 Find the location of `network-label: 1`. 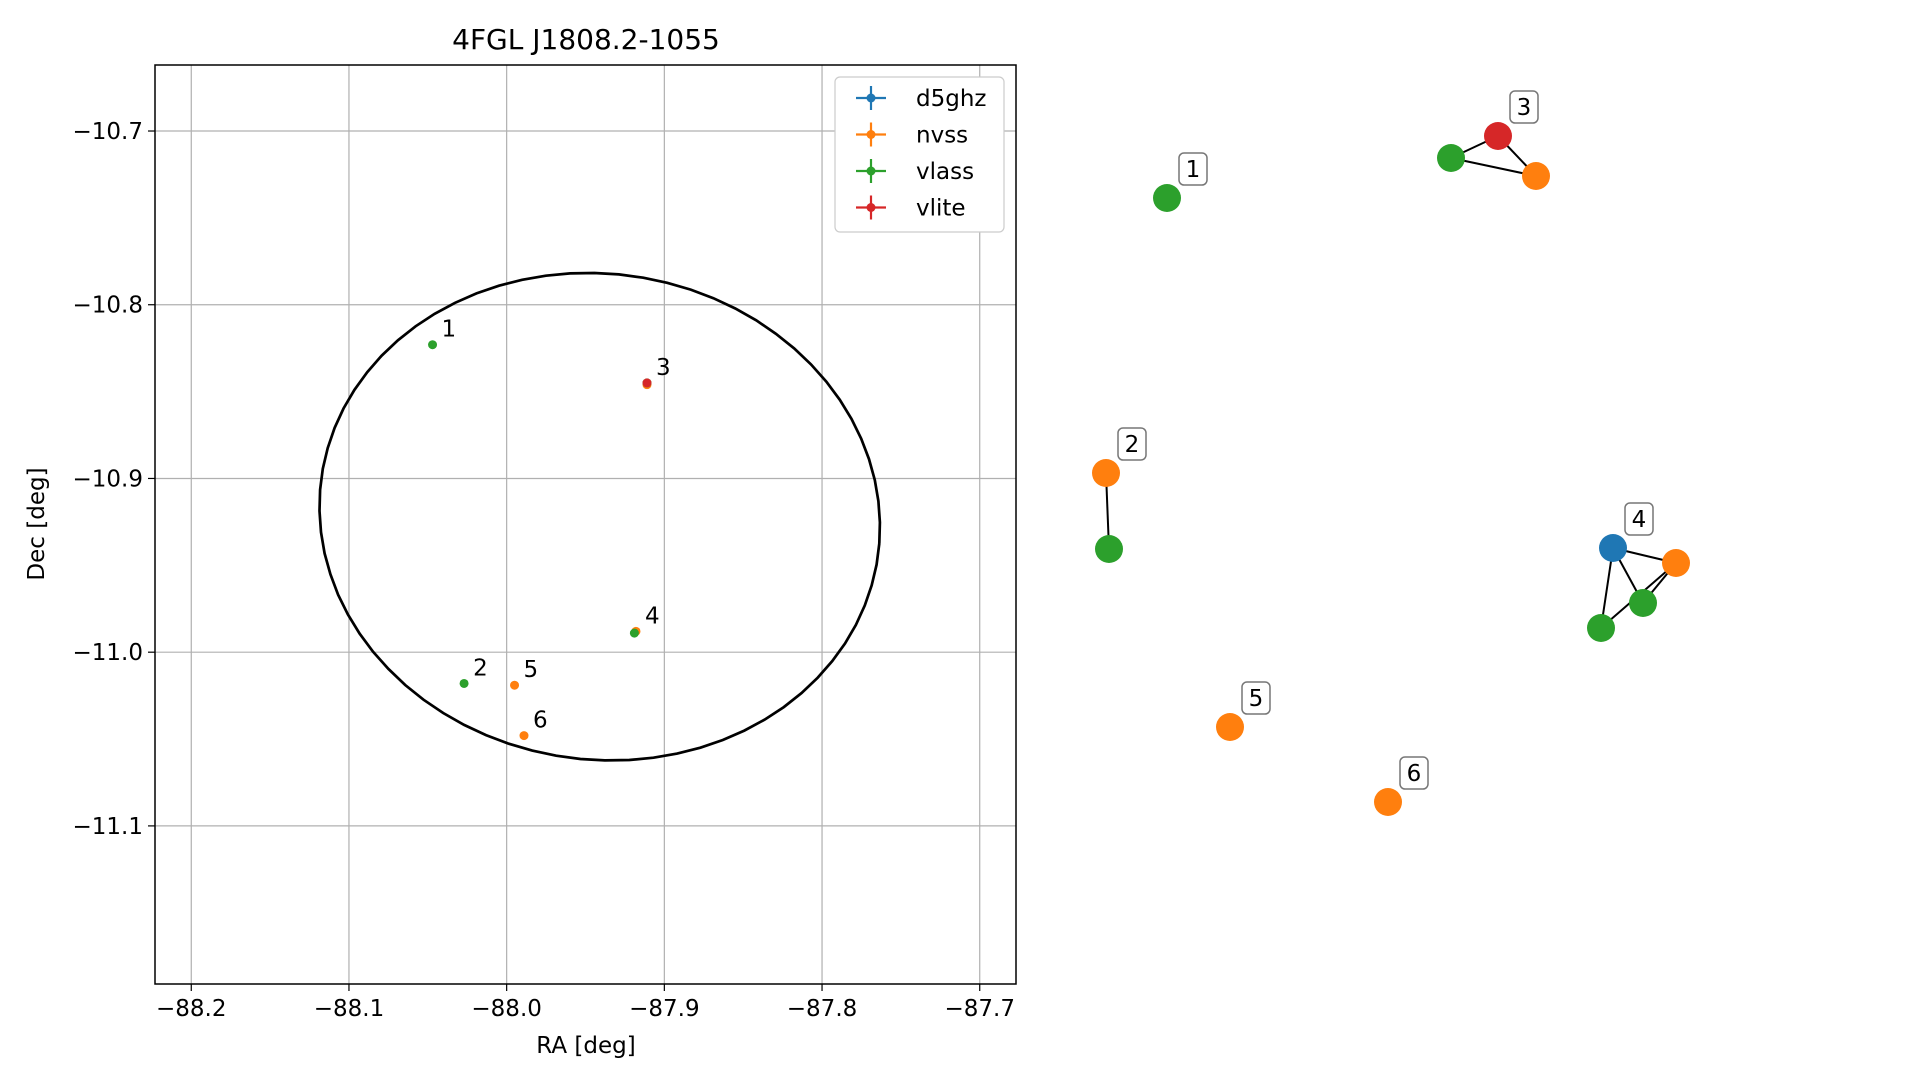

network-label: 1 is located at coordinates (1193, 169).